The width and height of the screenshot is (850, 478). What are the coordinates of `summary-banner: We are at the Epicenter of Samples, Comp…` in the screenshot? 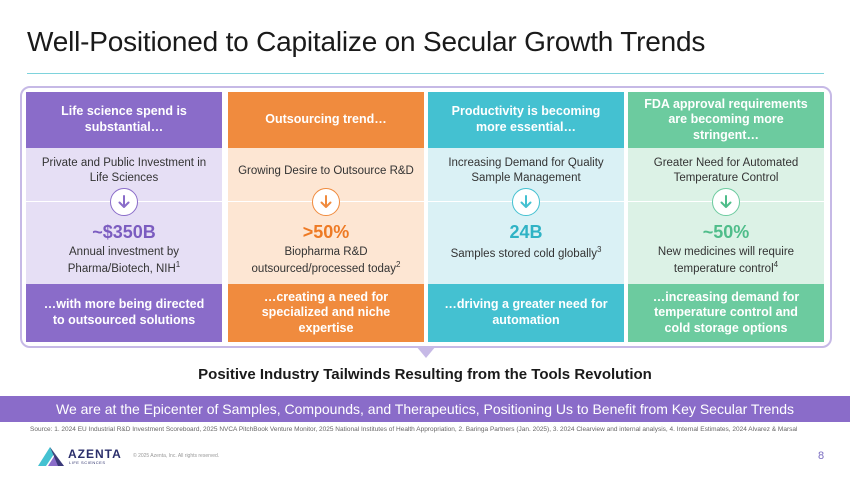 It's located at (425, 409).